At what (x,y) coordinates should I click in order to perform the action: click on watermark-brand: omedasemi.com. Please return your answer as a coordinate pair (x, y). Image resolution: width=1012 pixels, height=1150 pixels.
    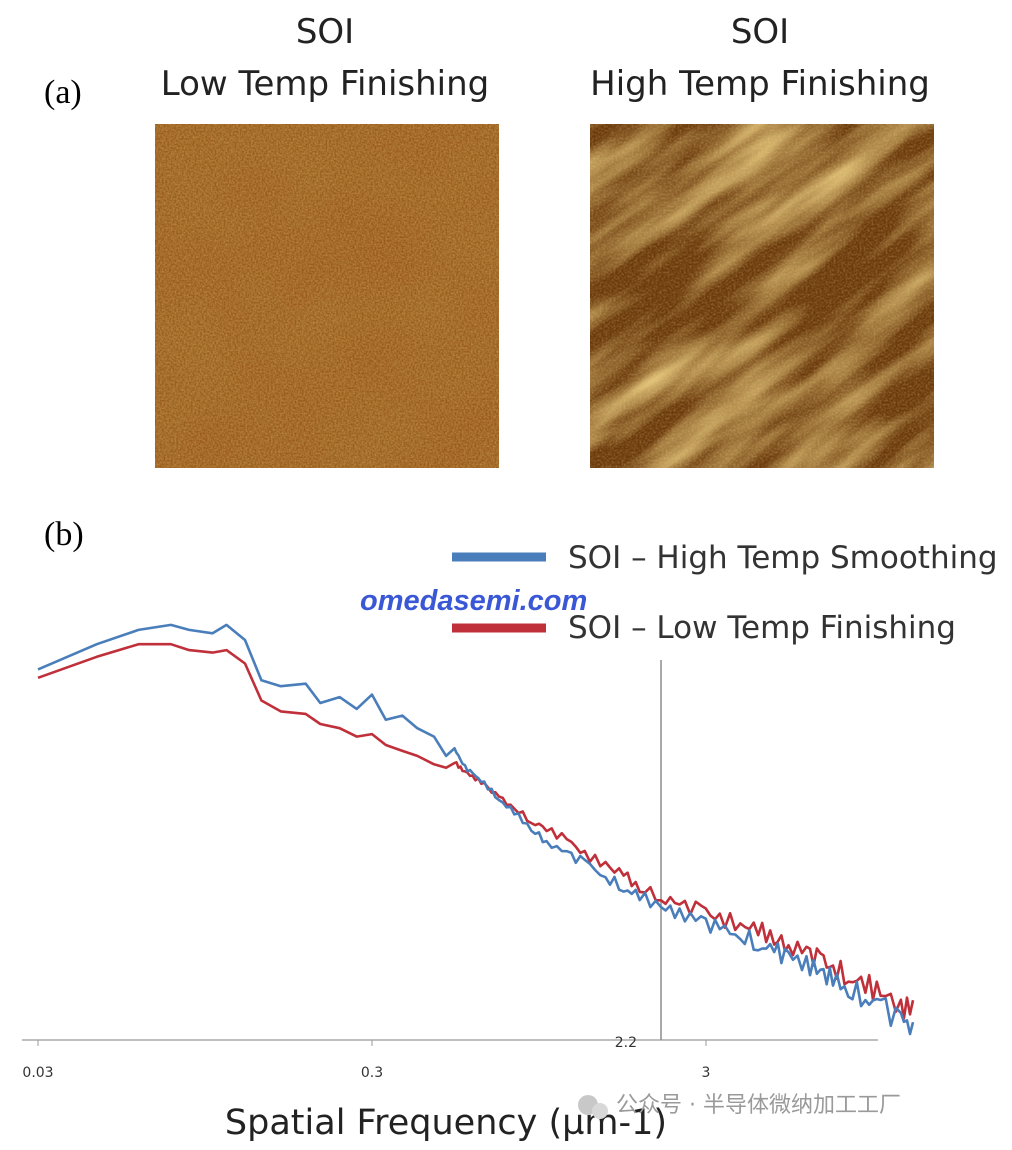
    Looking at the image, I should click on (473, 601).